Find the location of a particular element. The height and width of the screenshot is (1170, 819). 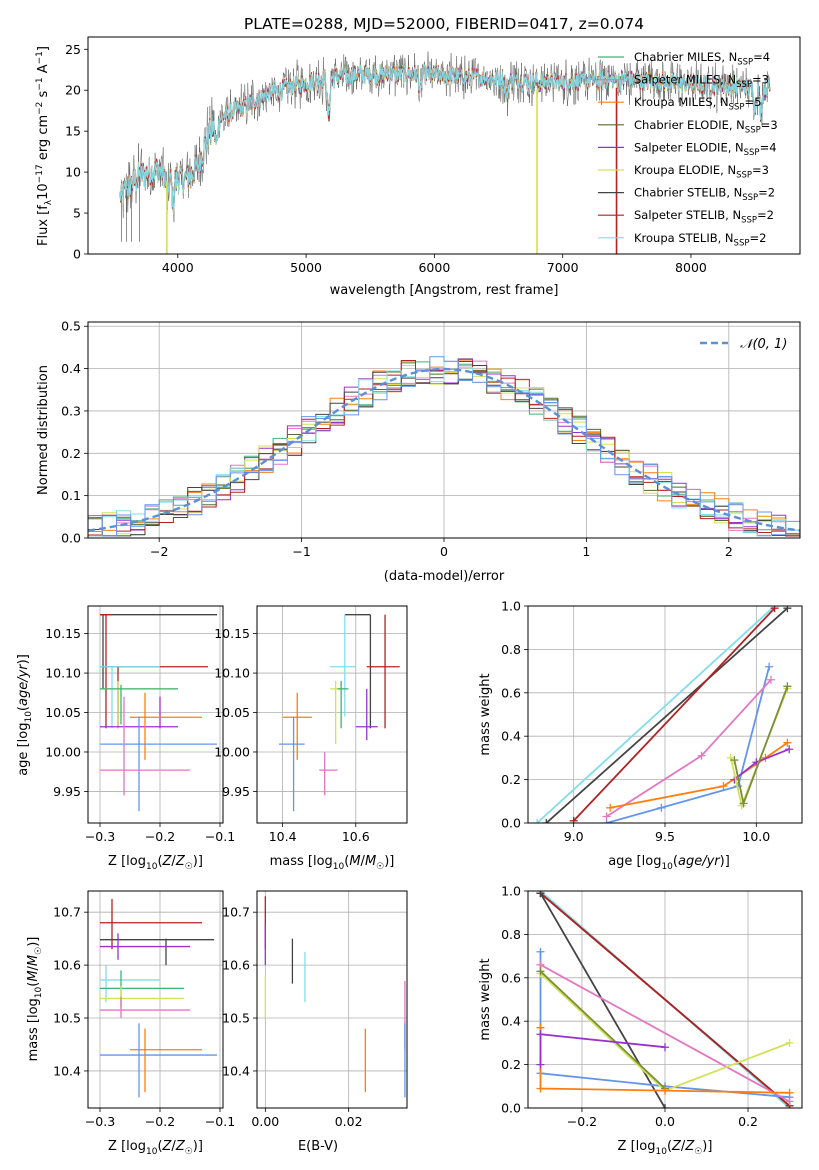

mass_vs_Z-axes: −0.3 −0.2 −0.1 10.4 10.5 10.6 10.7 is located at coordinates (144, 1010).